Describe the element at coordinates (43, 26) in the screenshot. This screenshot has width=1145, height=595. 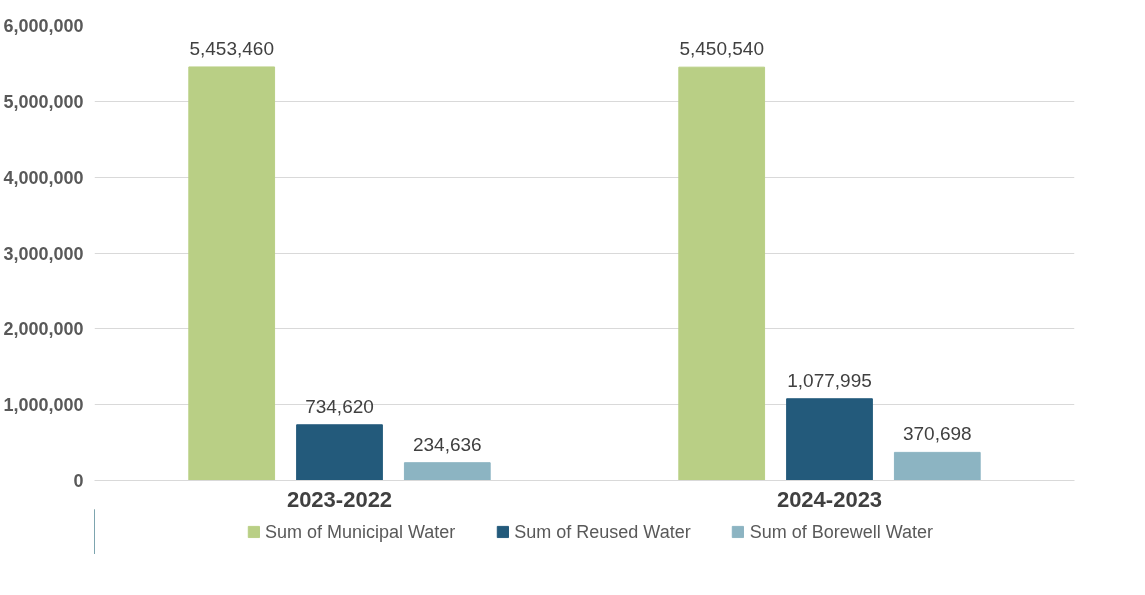
I see `y-tick-label: 6,000,000` at that location.